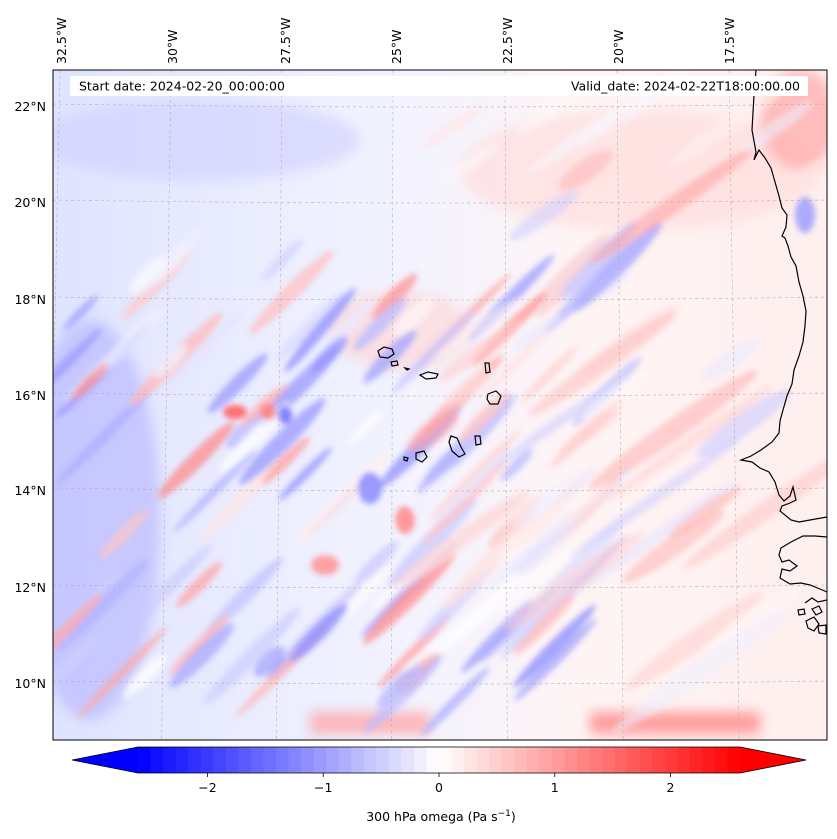 This screenshot has width=837, height=839. I want to click on valid-date-label: Valid_date: 2024-02-22T18:00:00.00, so click(685, 86).